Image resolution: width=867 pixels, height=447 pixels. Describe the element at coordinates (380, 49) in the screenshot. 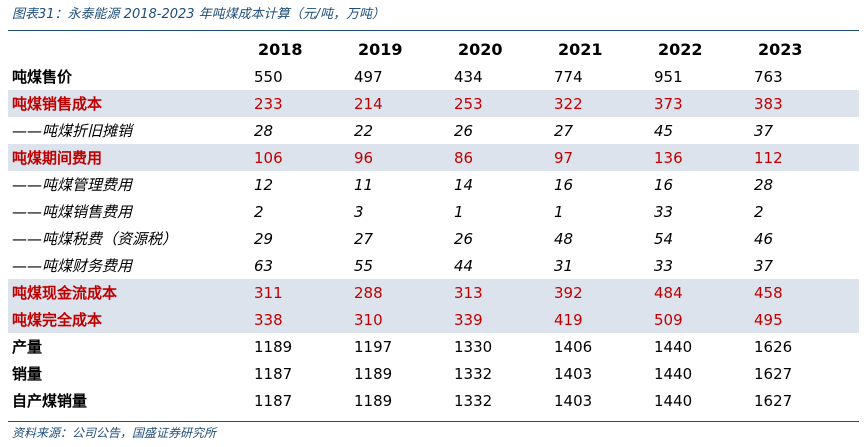

I see `year-header-2019: 2019` at that location.